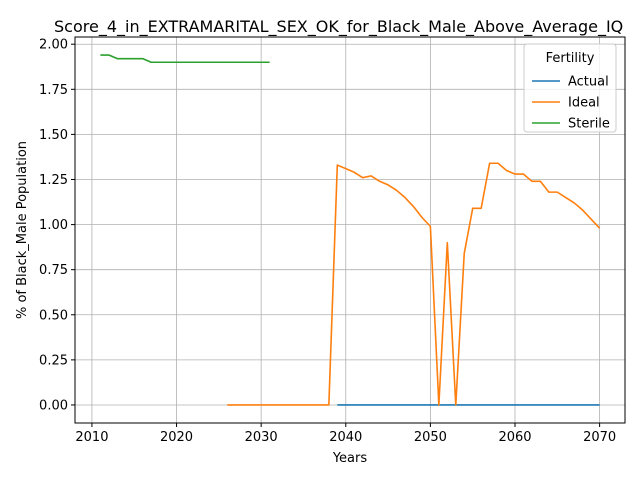 The height and width of the screenshot is (480, 640). What do you see at coordinates (514, 437) in the screenshot?
I see `x-tick-label: 2060` at bounding box center [514, 437].